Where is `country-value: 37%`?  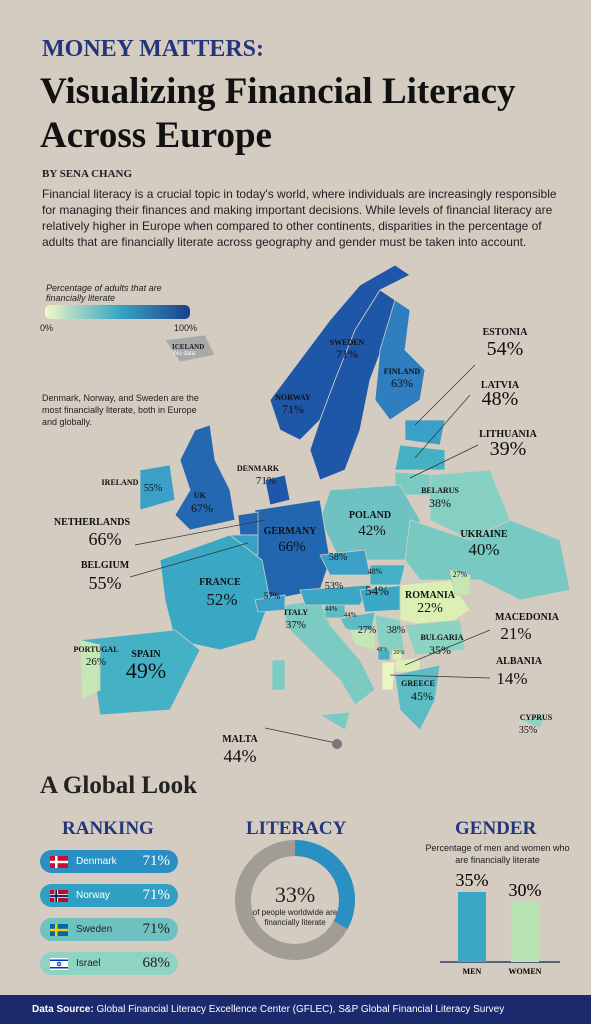
country-value: 37% is located at coordinates (296, 625).